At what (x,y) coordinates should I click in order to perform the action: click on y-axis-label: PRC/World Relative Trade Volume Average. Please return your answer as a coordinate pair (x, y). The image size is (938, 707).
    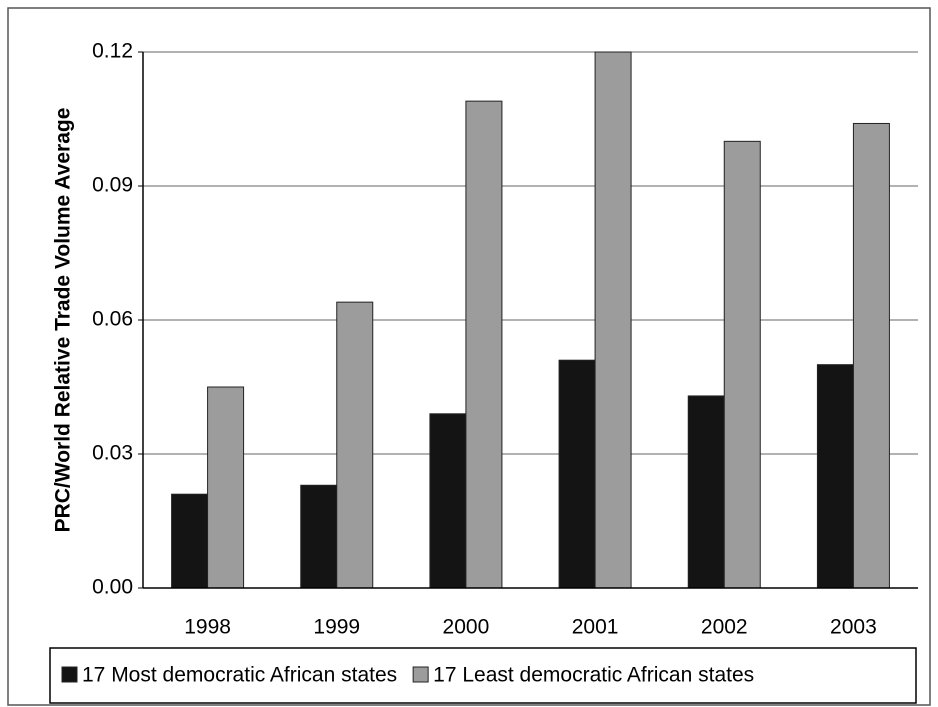
    Looking at the image, I should click on (63, 320).